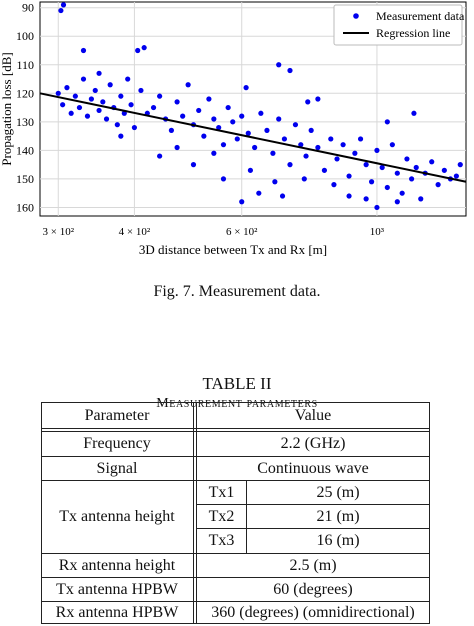 Image resolution: width=474 pixels, height=626 pixels. I want to click on row-tx-hpbw-label: Tx antenna HPBW, so click(117, 589).